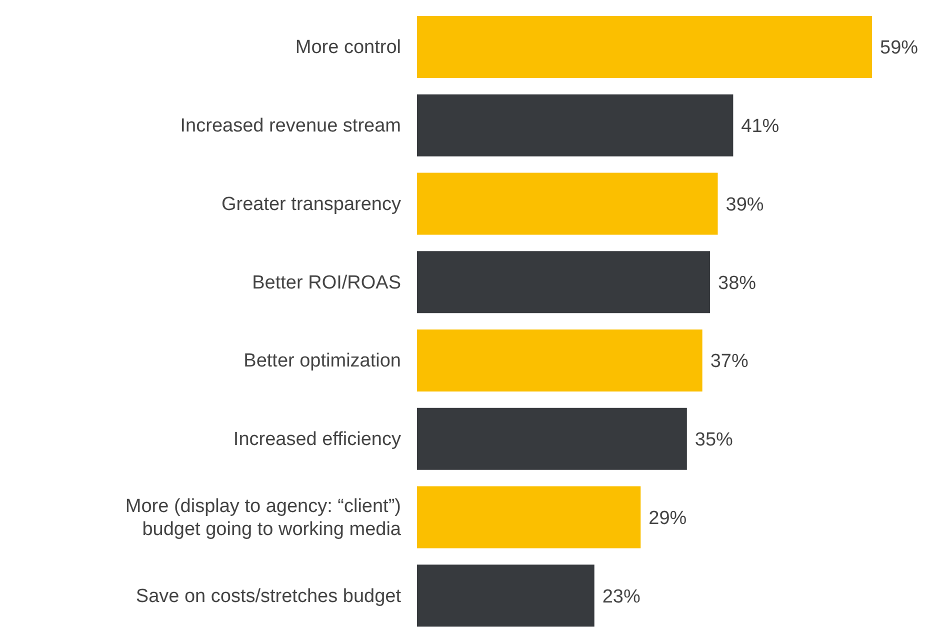 The height and width of the screenshot is (635, 934). I want to click on data-label: 37%, so click(729, 361).